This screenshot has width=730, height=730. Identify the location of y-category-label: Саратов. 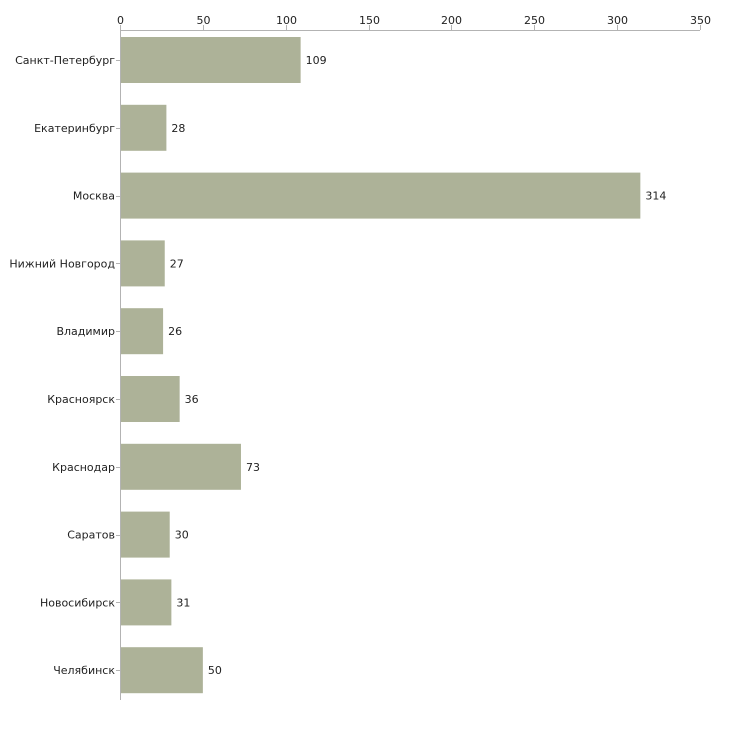
(91, 535).